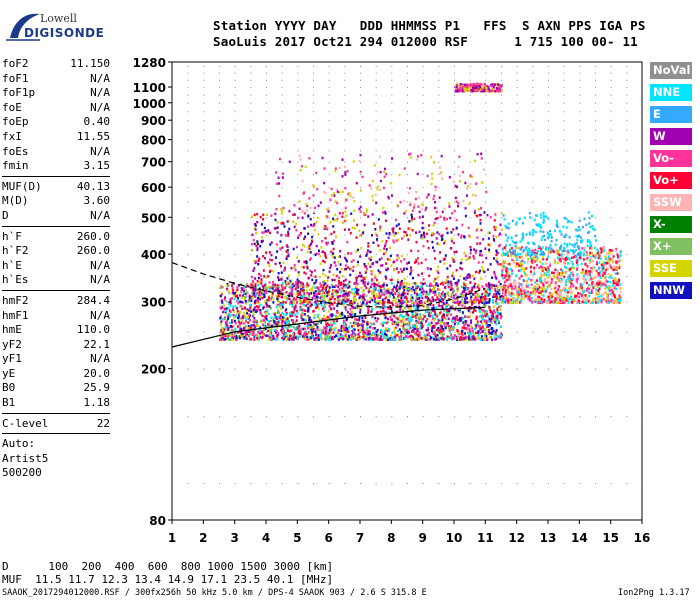  What do you see at coordinates (100, 315) in the screenshot?
I see `param-value: N/A` at bounding box center [100, 315].